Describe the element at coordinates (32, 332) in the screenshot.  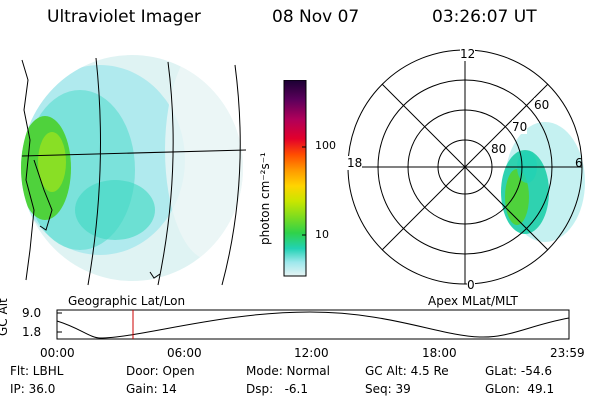
I see `altitude-ytick-low: 1.8` at that location.